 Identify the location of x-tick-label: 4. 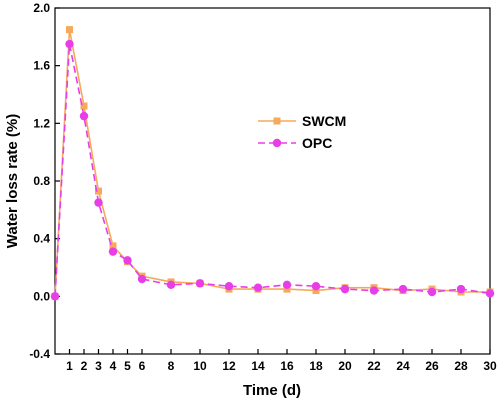
(113, 366).